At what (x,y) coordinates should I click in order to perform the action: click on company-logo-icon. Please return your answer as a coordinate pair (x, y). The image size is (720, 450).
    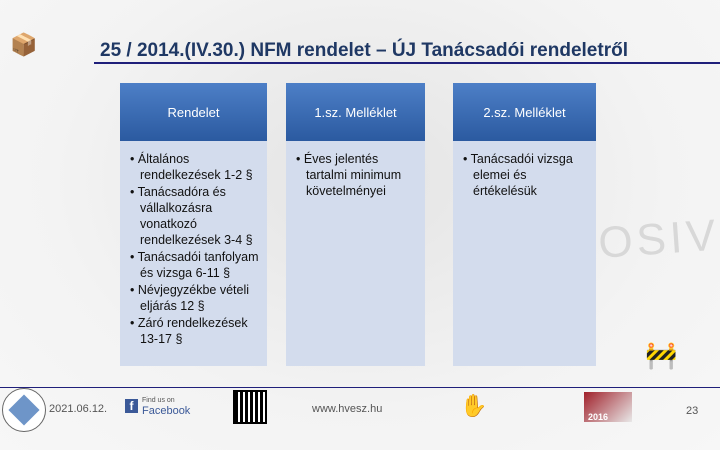
    Looking at the image, I should click on (24, 410).